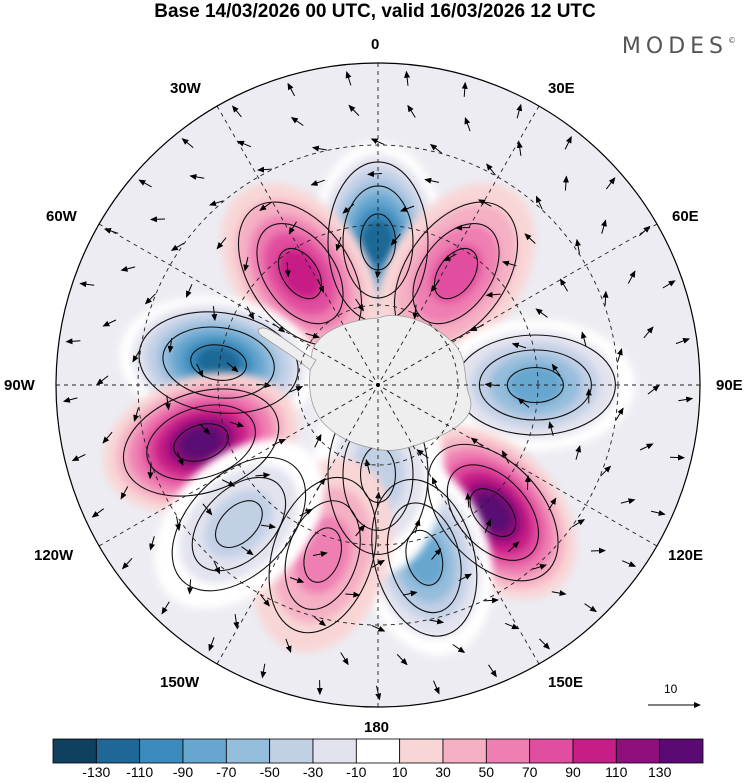 The height and width of the screenshot is (783, 750). What do you see at coordinates (573, 772) in the screenshot?
I see `colorbar-label-11: 90` at bounding box center [573, 772].